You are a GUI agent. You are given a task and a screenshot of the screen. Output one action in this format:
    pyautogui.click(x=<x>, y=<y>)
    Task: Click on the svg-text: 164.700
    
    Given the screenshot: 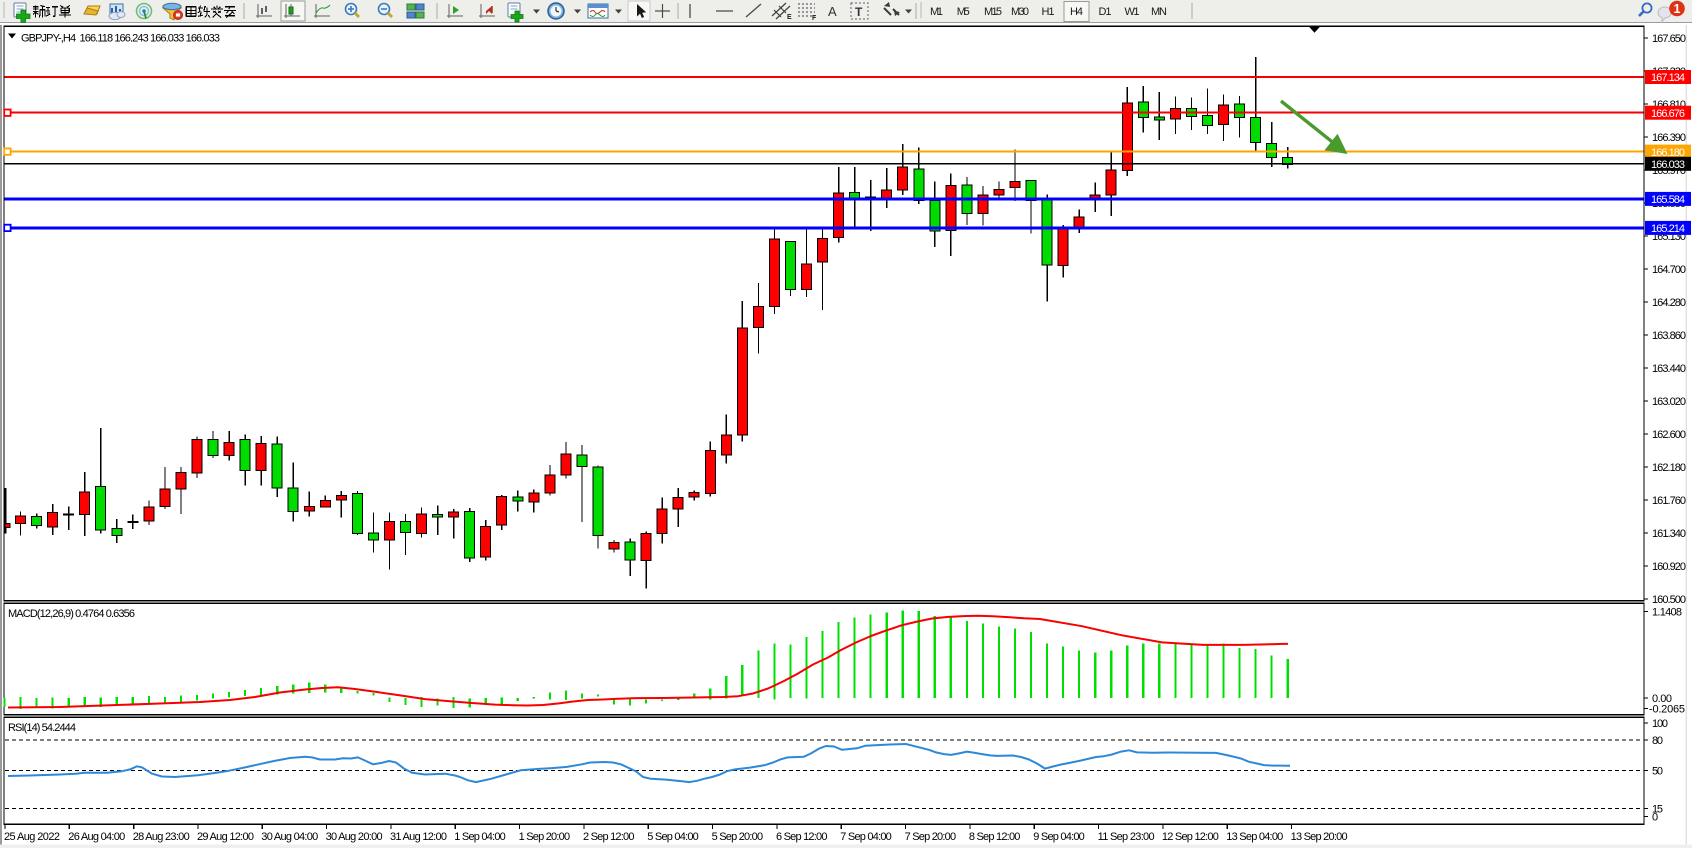 What is the action you would take?
    pyautogui.click(x=1669, y=270)
    